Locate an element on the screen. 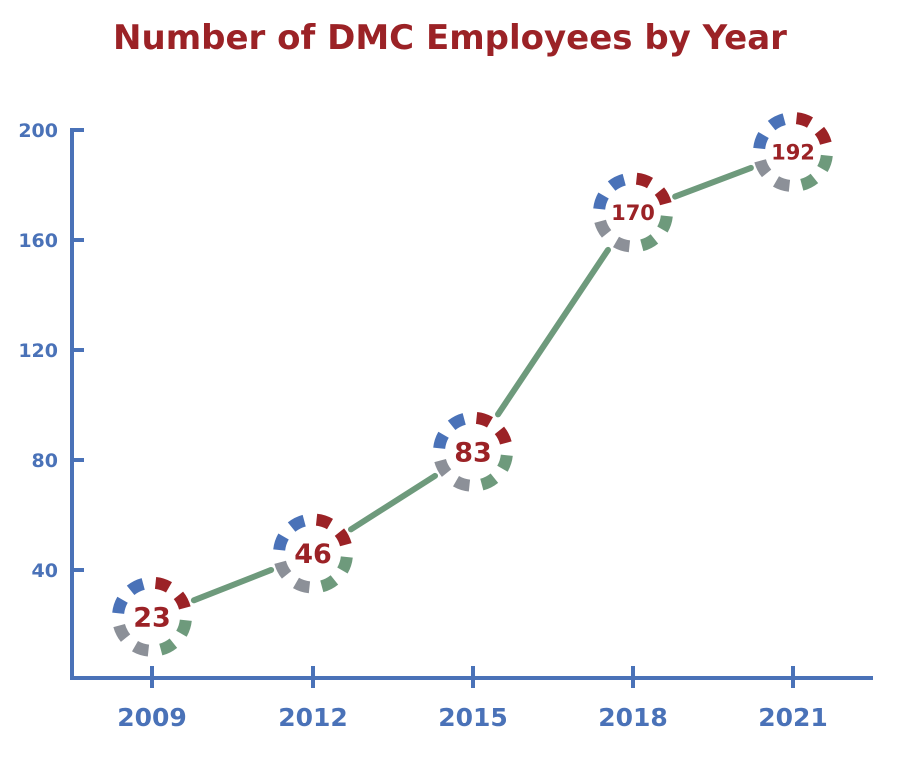  y-tick-label: 200 is located at coordinates (38, 131).